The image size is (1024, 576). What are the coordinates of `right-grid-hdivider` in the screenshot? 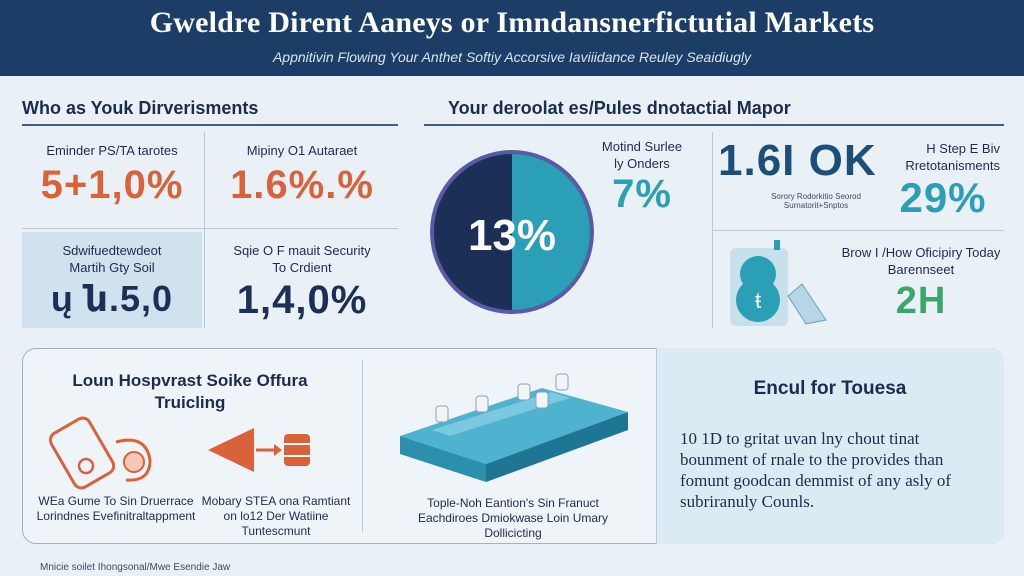 It's located at (858, 230).